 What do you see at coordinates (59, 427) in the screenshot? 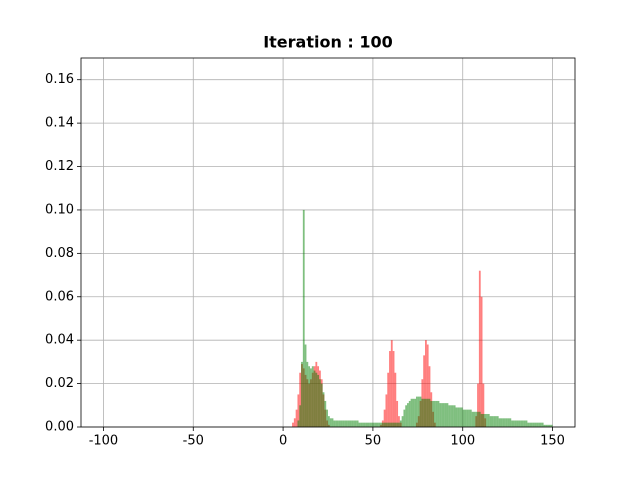
I see `y-tick-label: 0.00` at bounding box center [59, 427].